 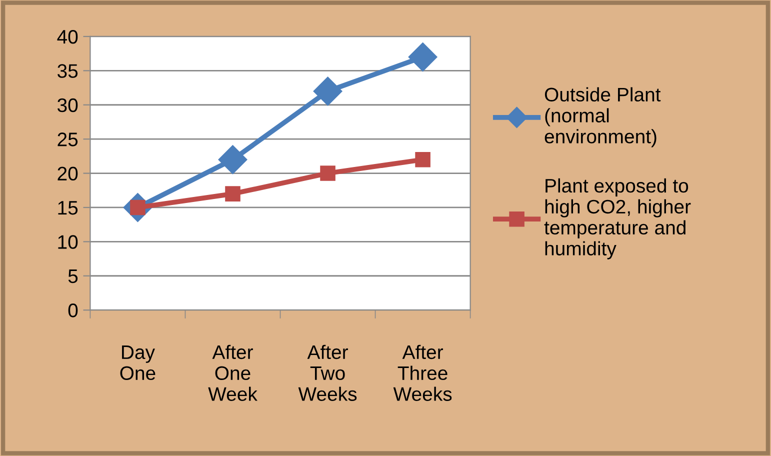 I want to click on y-tick-label: 35, so click(x=68, y=71).